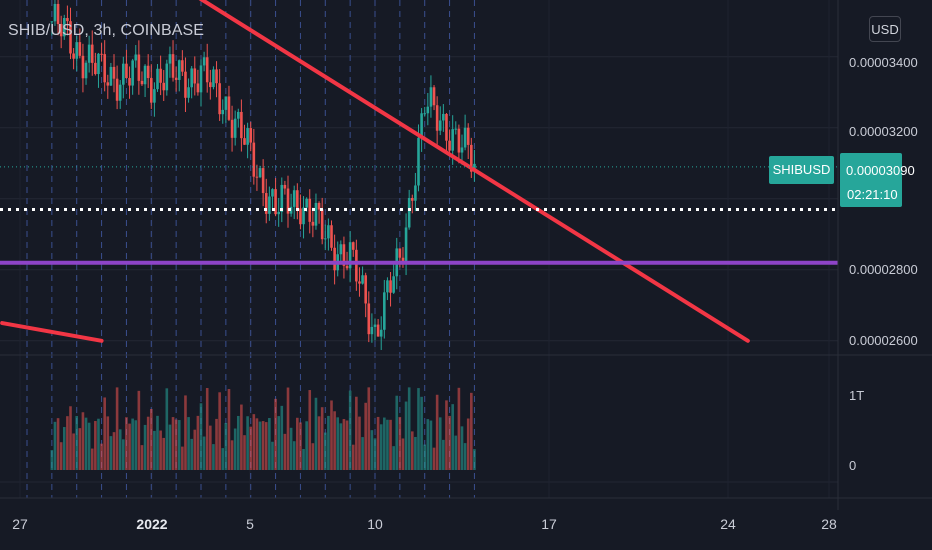 The image size is (932, 550). I want to click on currency-button: USD, so click(885, 29).